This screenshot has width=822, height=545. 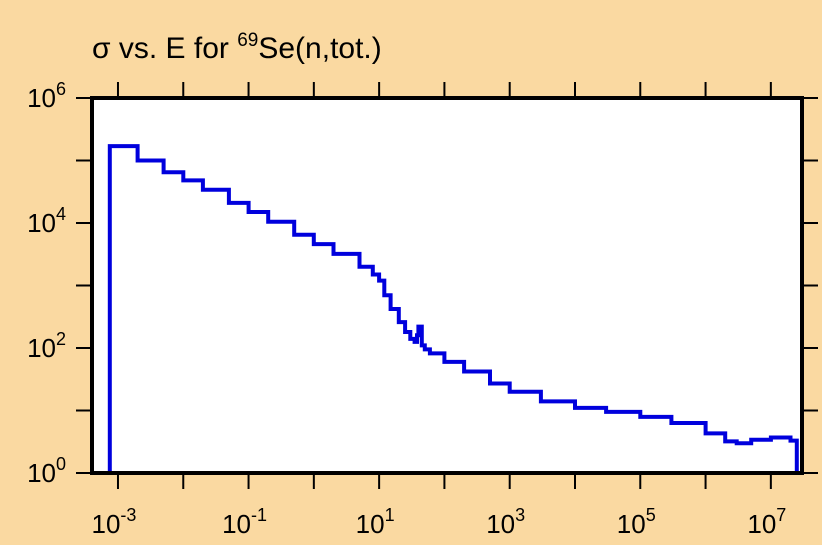 I want to click on y-tick-label: 10⁰, so click(x=46, y=471).